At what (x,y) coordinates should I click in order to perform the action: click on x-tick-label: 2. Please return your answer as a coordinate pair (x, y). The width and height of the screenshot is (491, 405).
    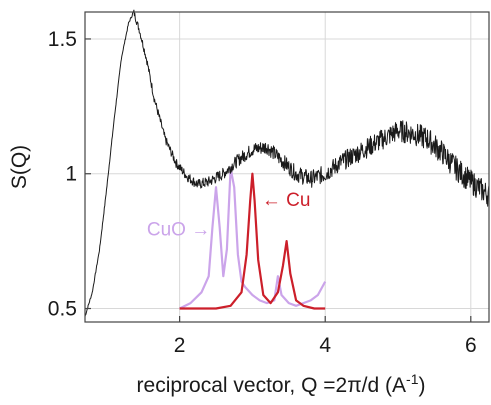
    Looking at the image, I should click on (180, 345).